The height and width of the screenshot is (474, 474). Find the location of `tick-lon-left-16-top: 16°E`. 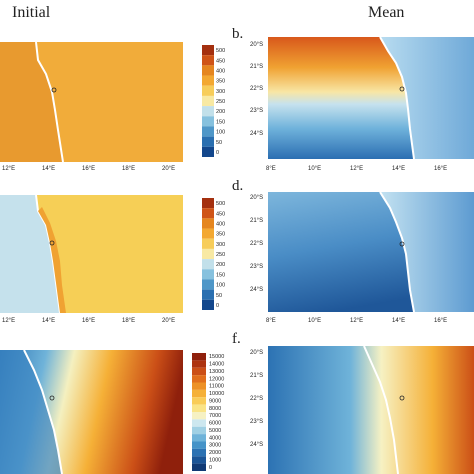

tick-lon-left-16-top: 16°E is located at coordinates (89, 169).